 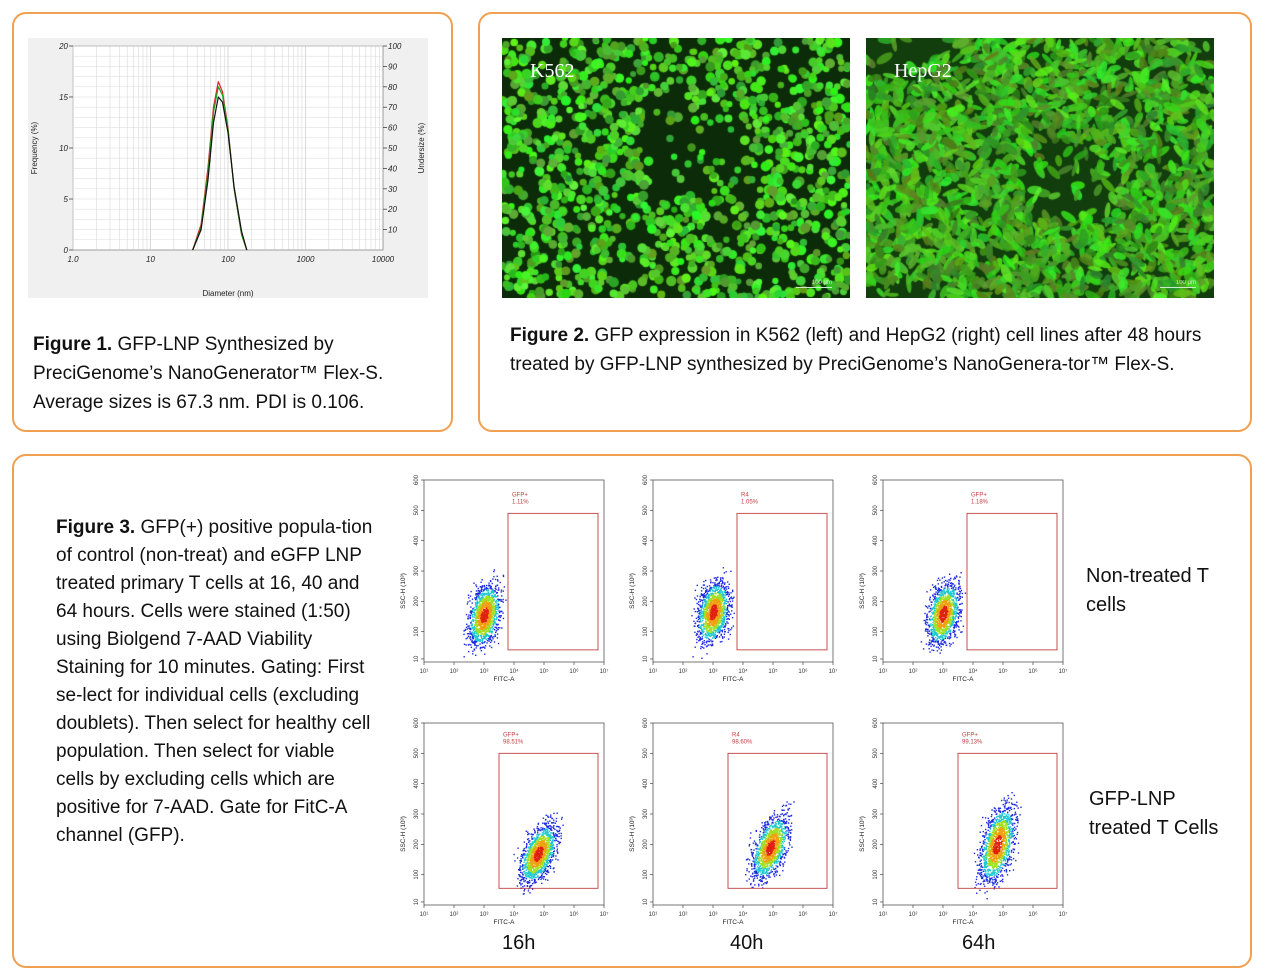 I want to click on y-tick-label: 5, so click(x=66, y=199).